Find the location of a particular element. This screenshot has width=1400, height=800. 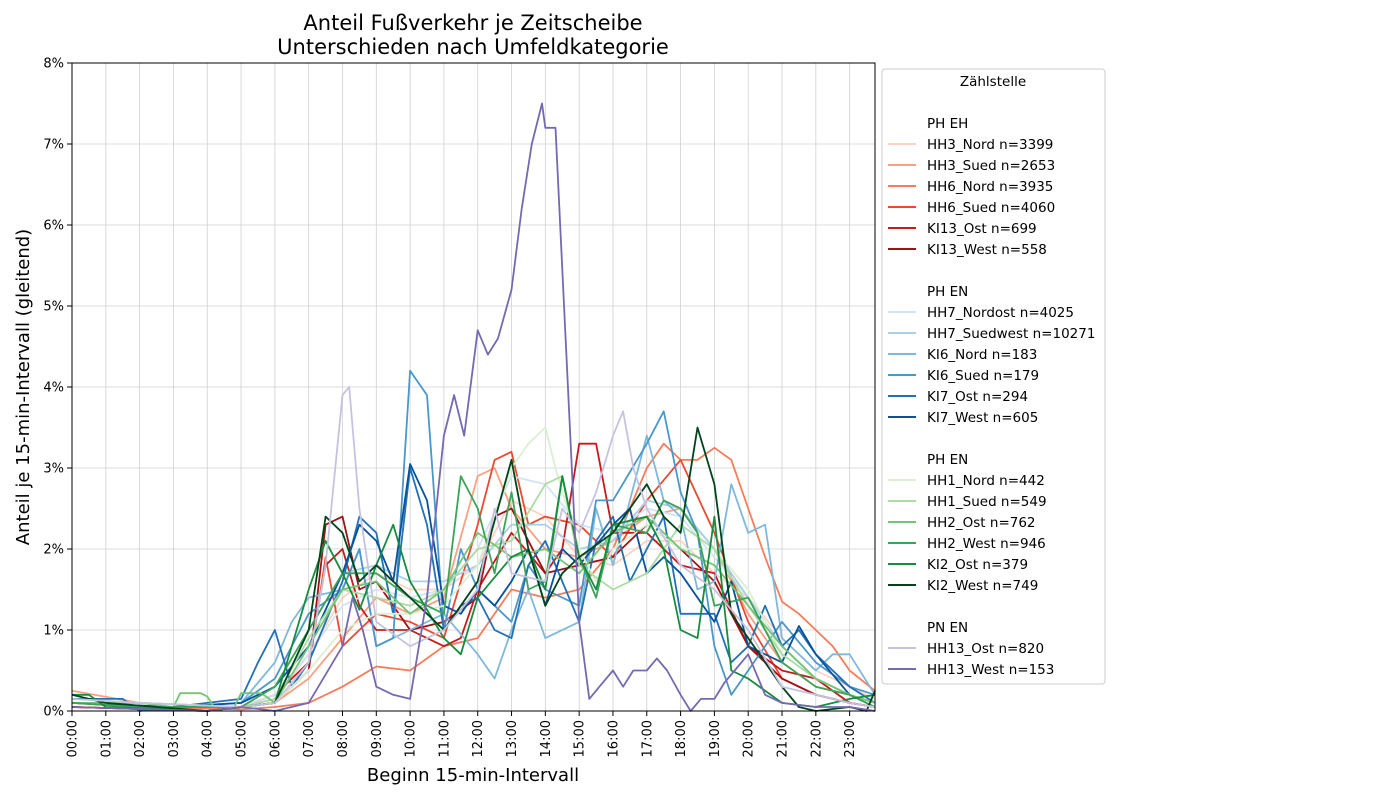

x-tick-label: 15:00 is located at coordinates (580, 738).